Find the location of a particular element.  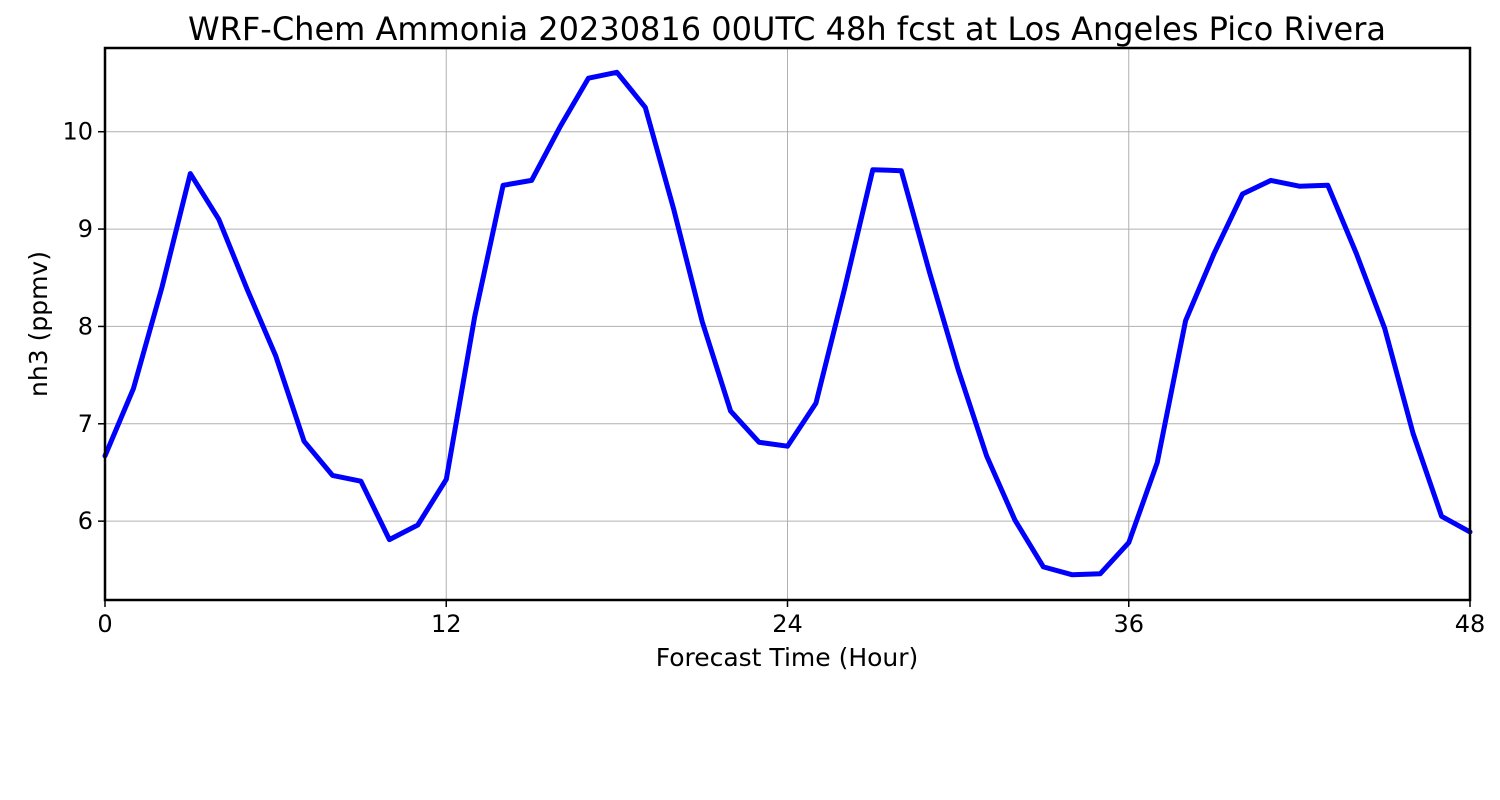

x-tick-label: 48 is located at coordinates (1470, 624).